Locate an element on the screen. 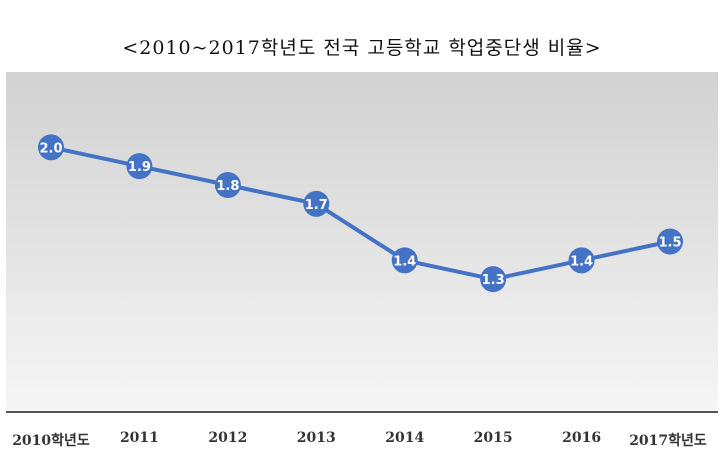 This screenshot has width=724, height=464. data-label: 1.9 is located at coordinates (139, 167).